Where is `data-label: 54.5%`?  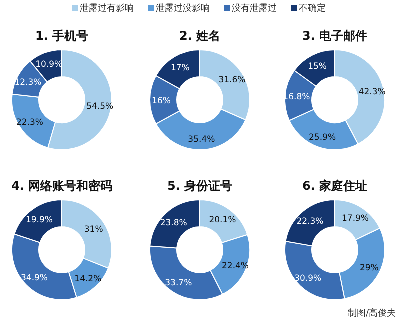
data-label: 54.5% is located at coordinates (100, 107).